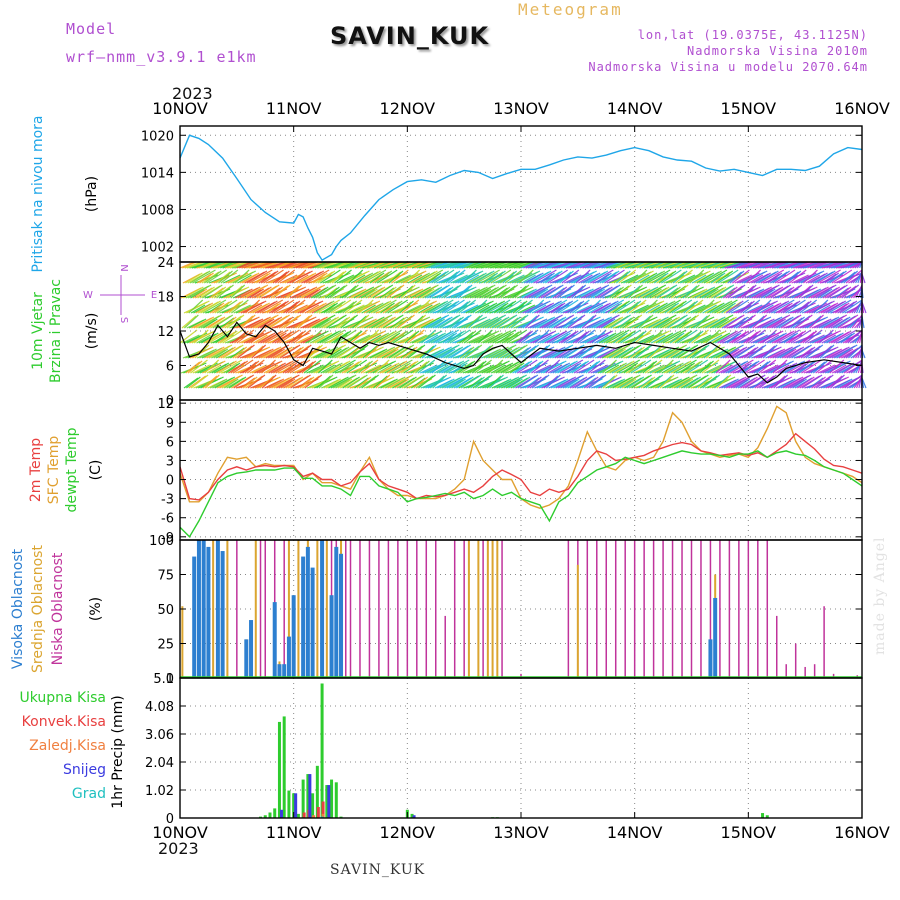 This screenshot has height=900, width=900. I want to click on compass-north: N, so click(123, 267).